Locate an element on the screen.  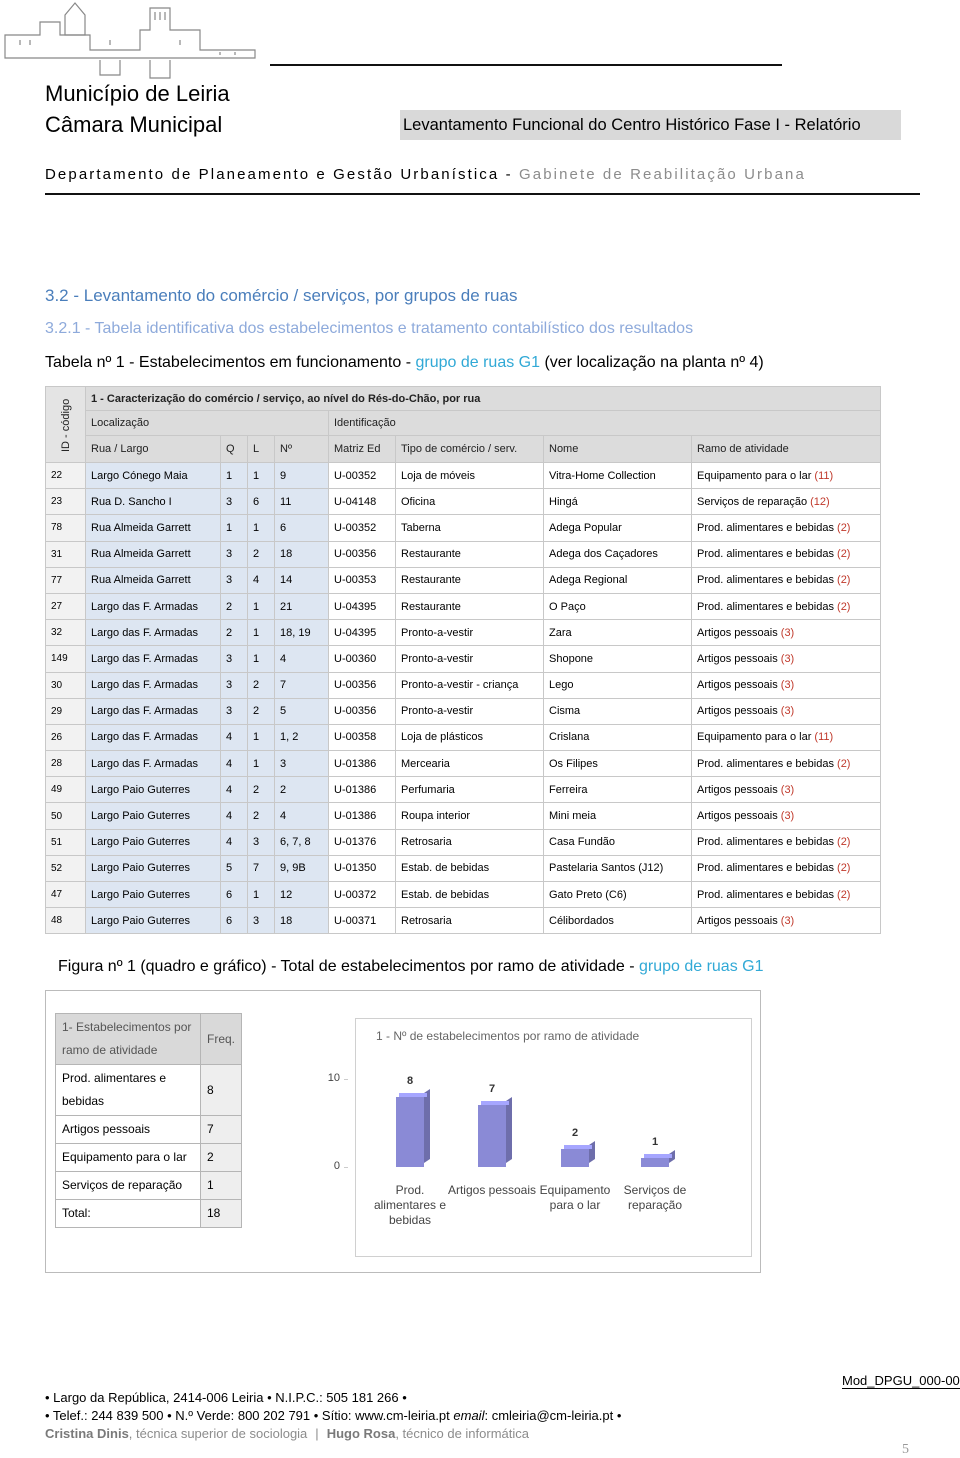
table-cell: Retrosaria is located at coordinates (469, 842).